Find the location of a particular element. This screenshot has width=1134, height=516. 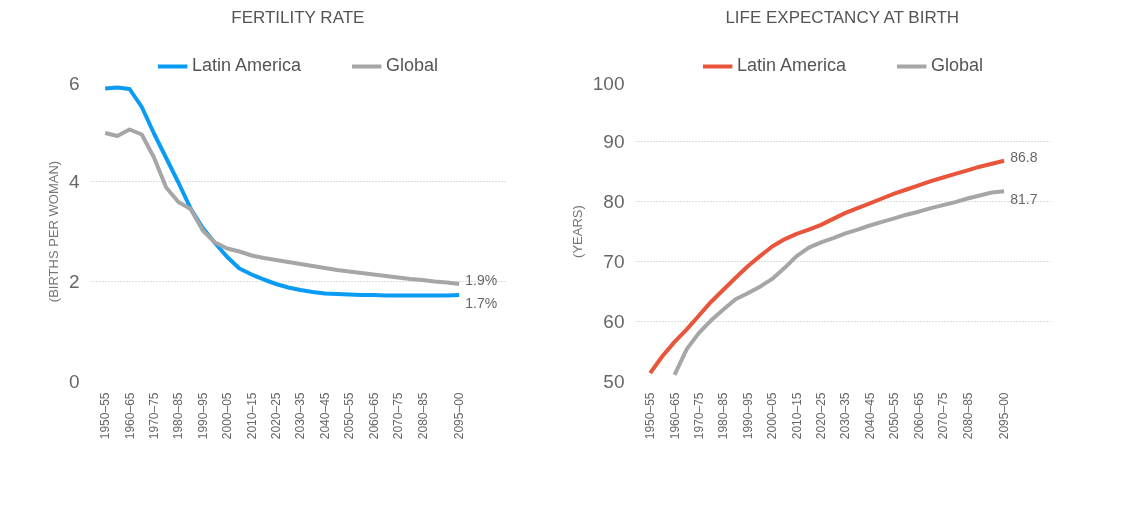

y-tick-label: 90 is located at coordinates (614, 141).